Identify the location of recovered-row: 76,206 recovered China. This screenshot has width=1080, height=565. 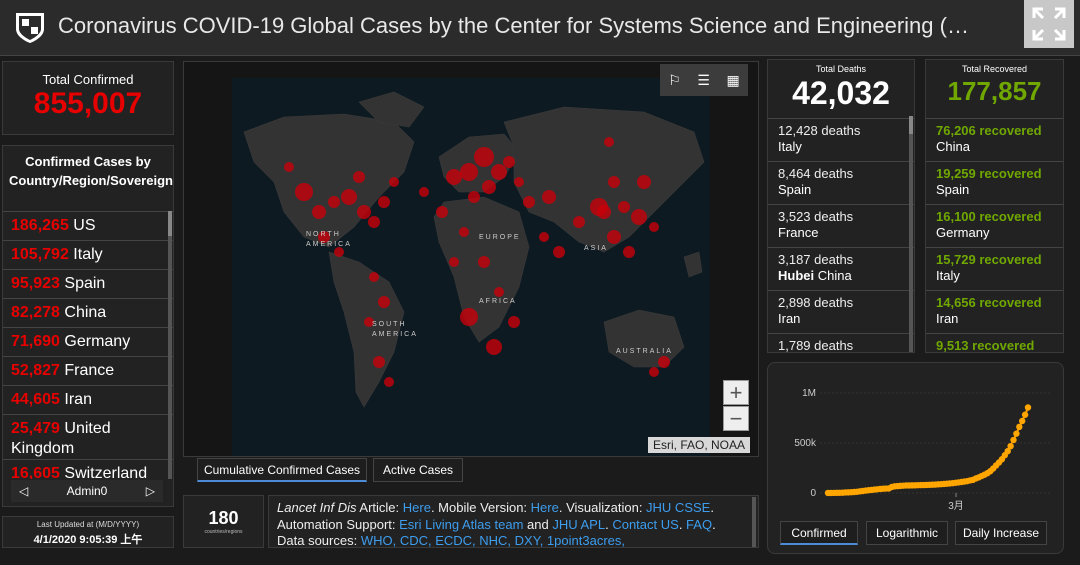
(994, 140).